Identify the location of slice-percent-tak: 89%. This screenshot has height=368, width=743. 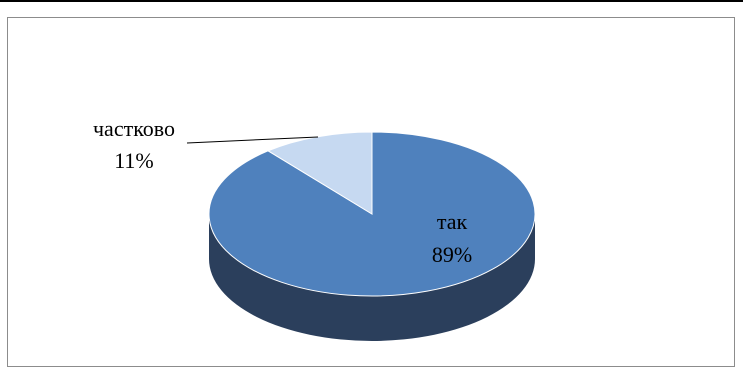
(452, 254).